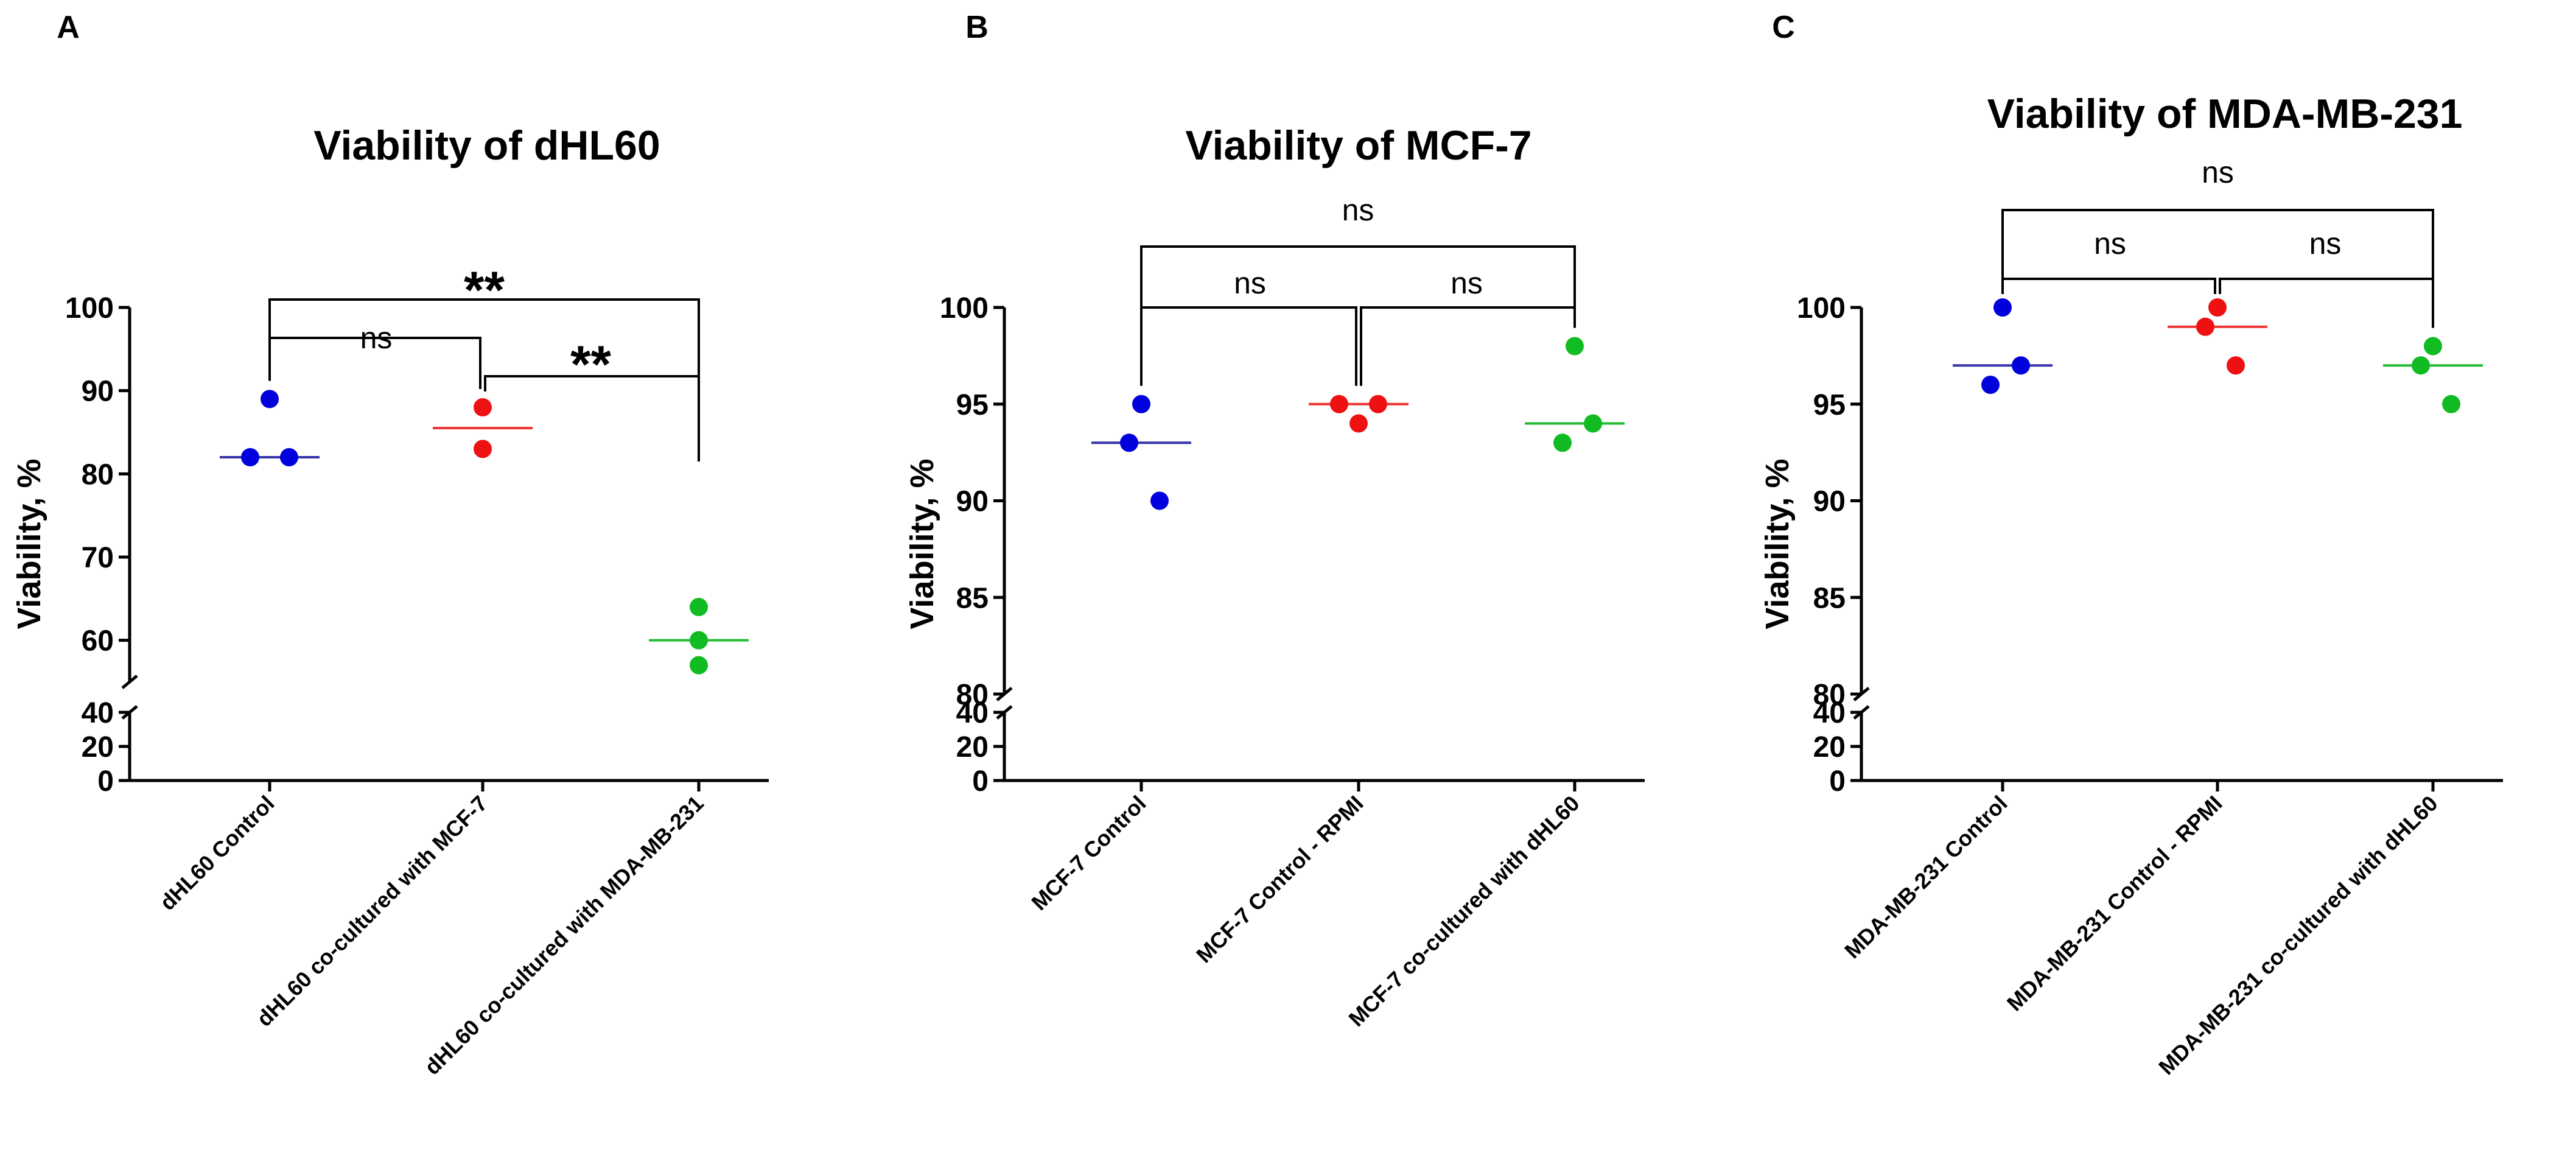  Describe the element at coordinates (68, 27) in the screenshot. I see `panel-letter: A` at that location.